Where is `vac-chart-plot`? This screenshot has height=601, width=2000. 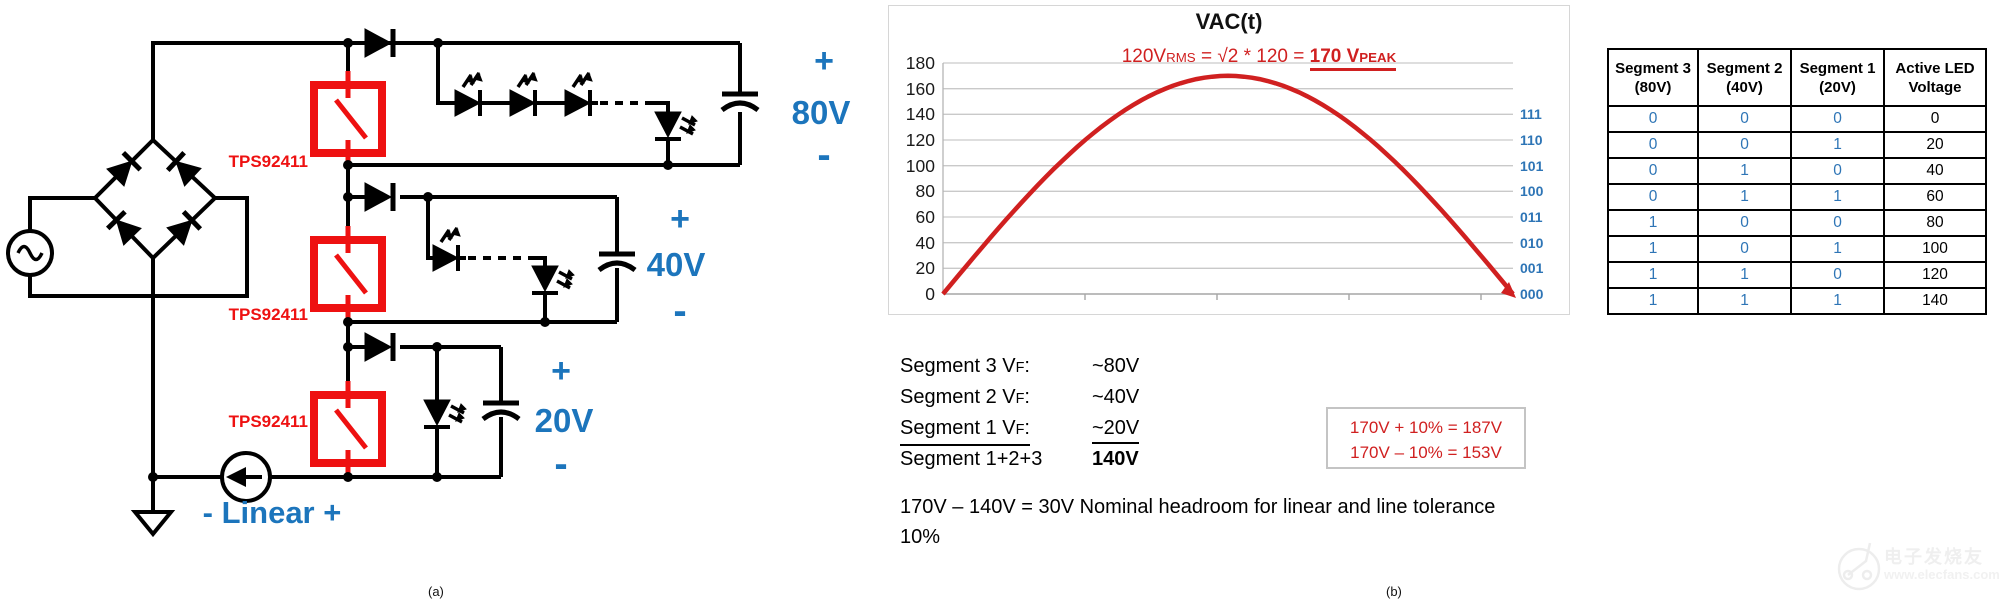
vac-chart-plot is located at coordinates (1228, 181).